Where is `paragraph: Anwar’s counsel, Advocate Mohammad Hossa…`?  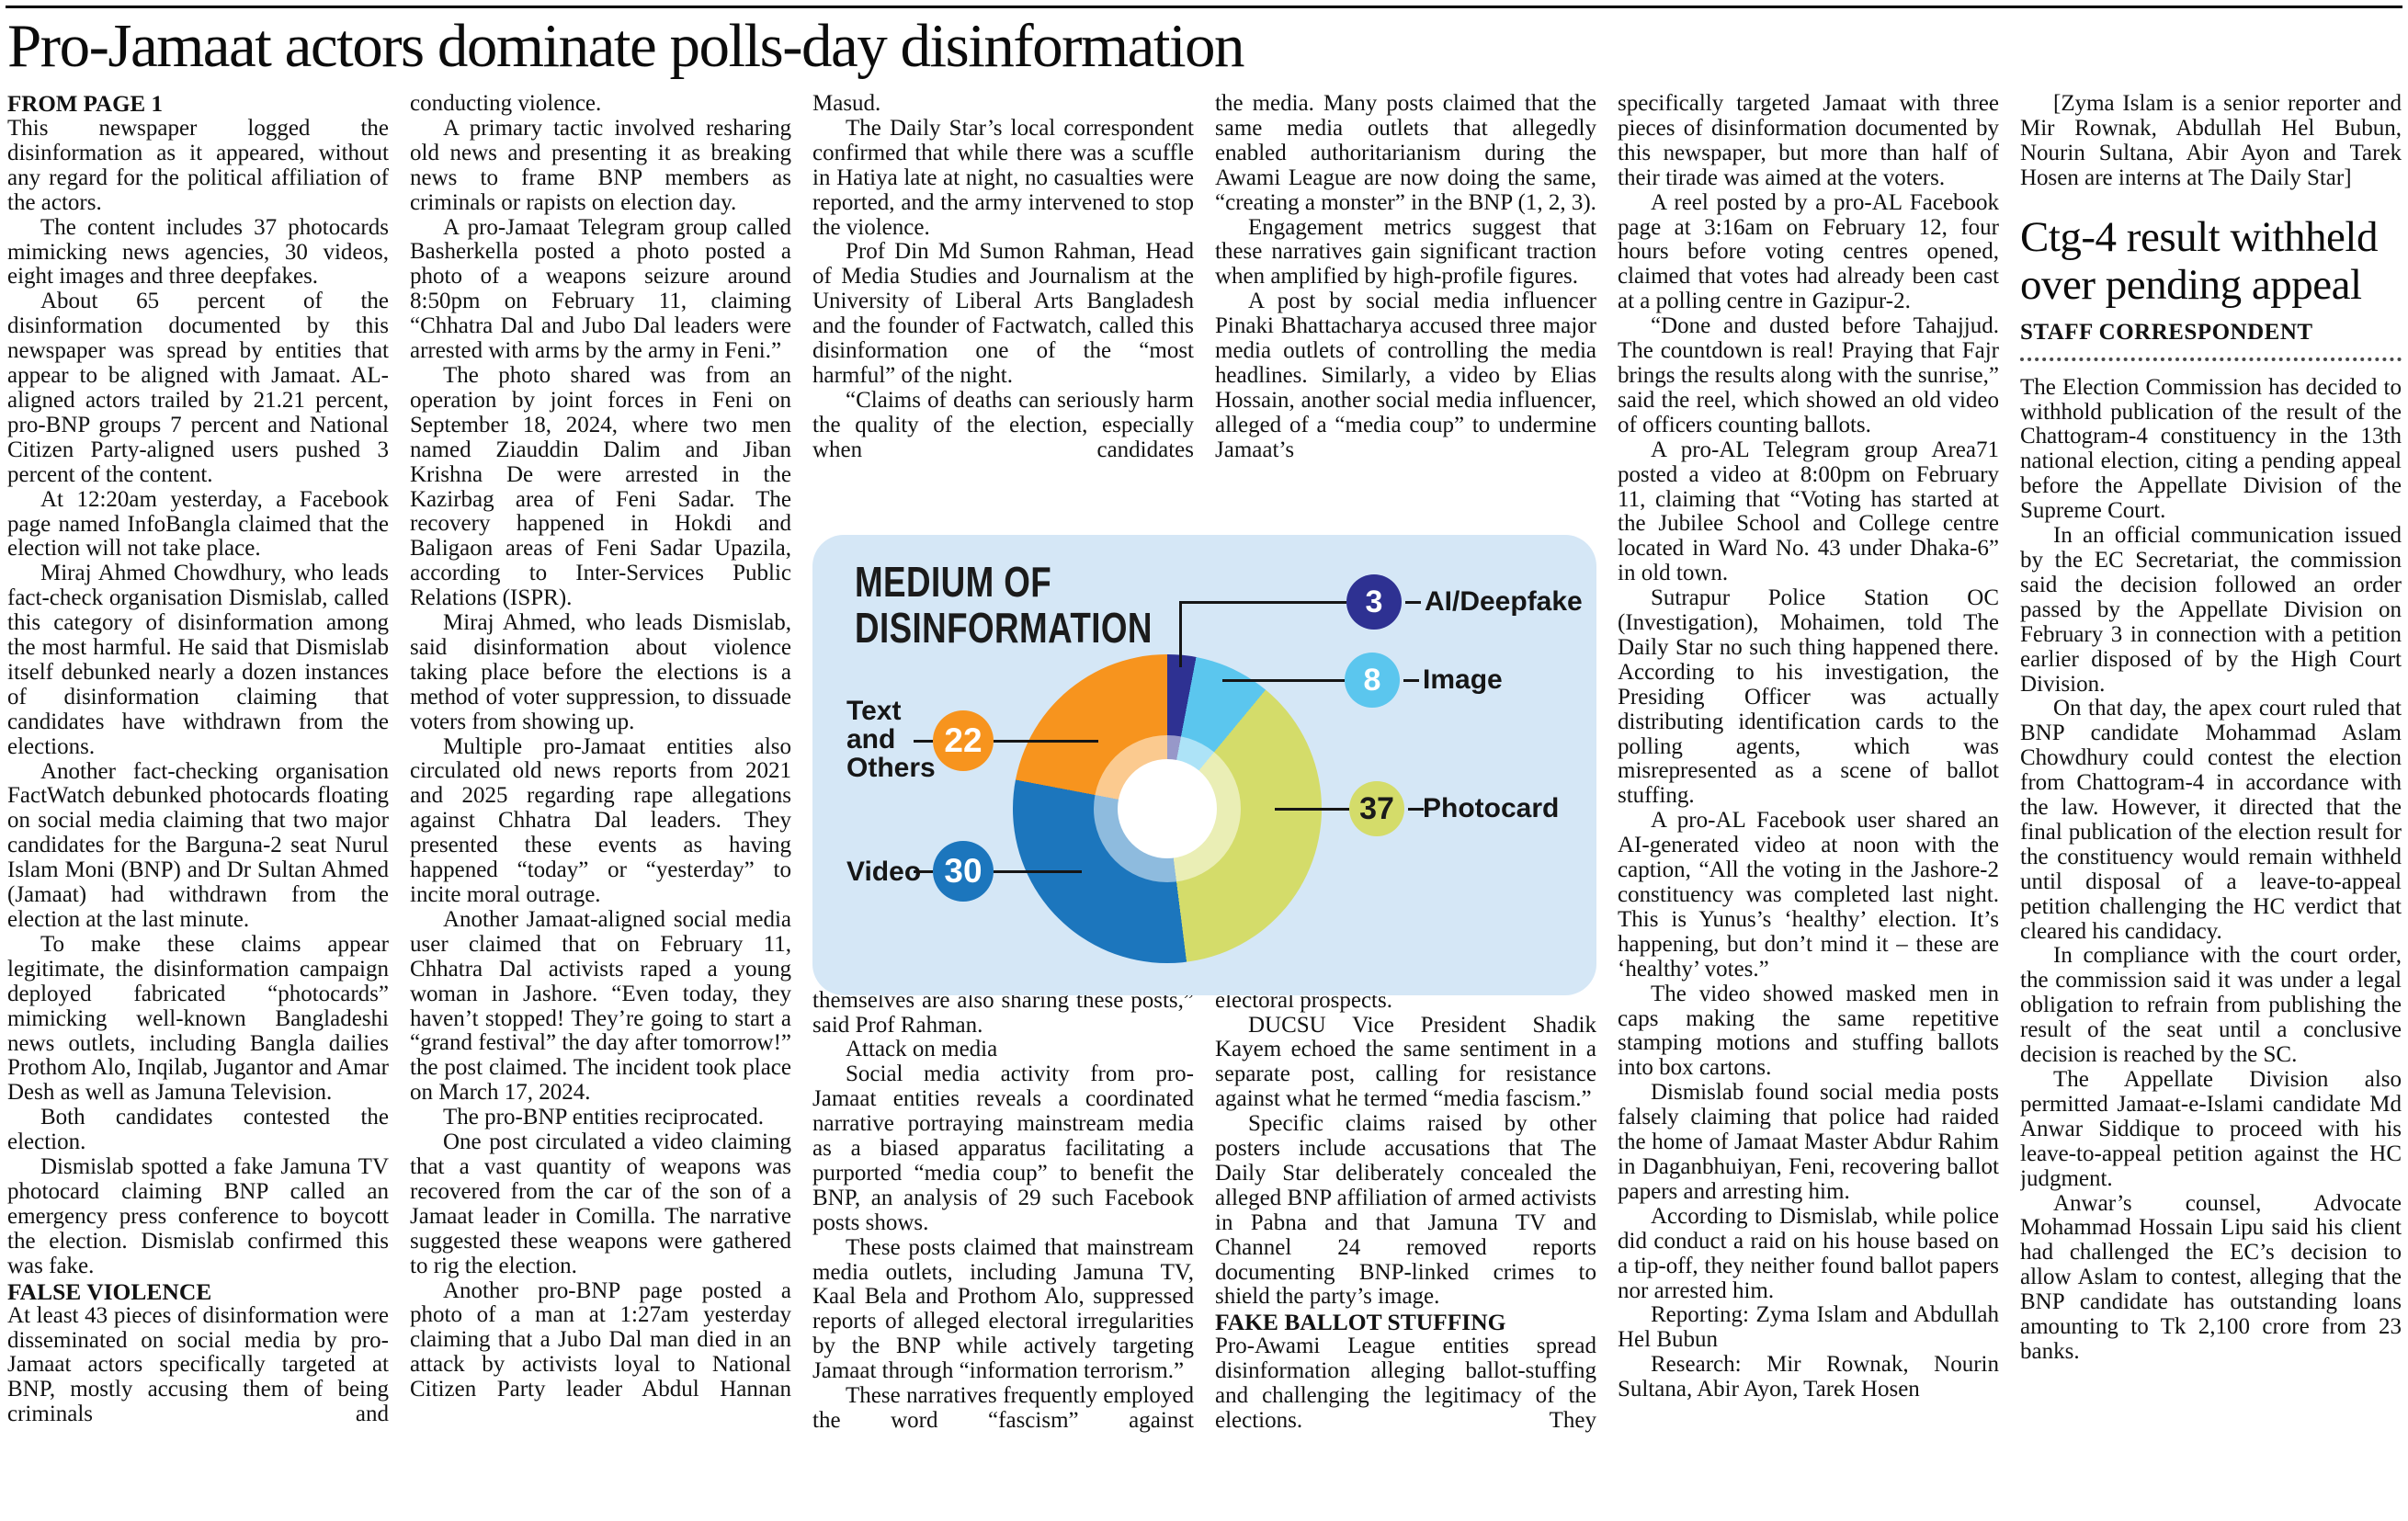
paragraph: Anwar’s counsel, Advocate Mohammad Hossa… is located at coordinates (2211, 1277).